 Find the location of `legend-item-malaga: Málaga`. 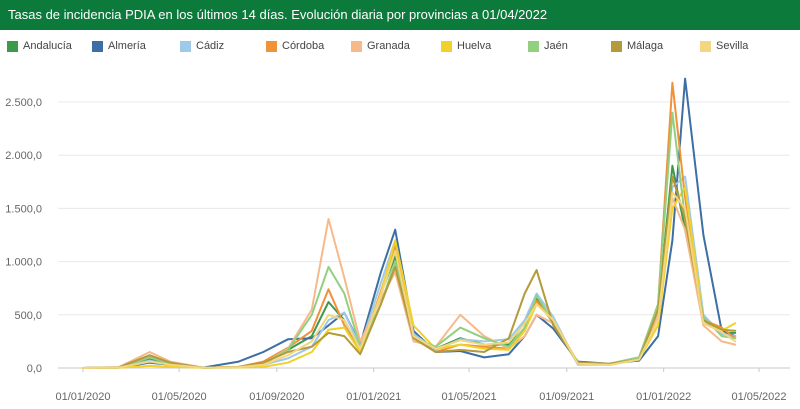

legend-item-malaga: Málaga is located at coordinates (637, 46).